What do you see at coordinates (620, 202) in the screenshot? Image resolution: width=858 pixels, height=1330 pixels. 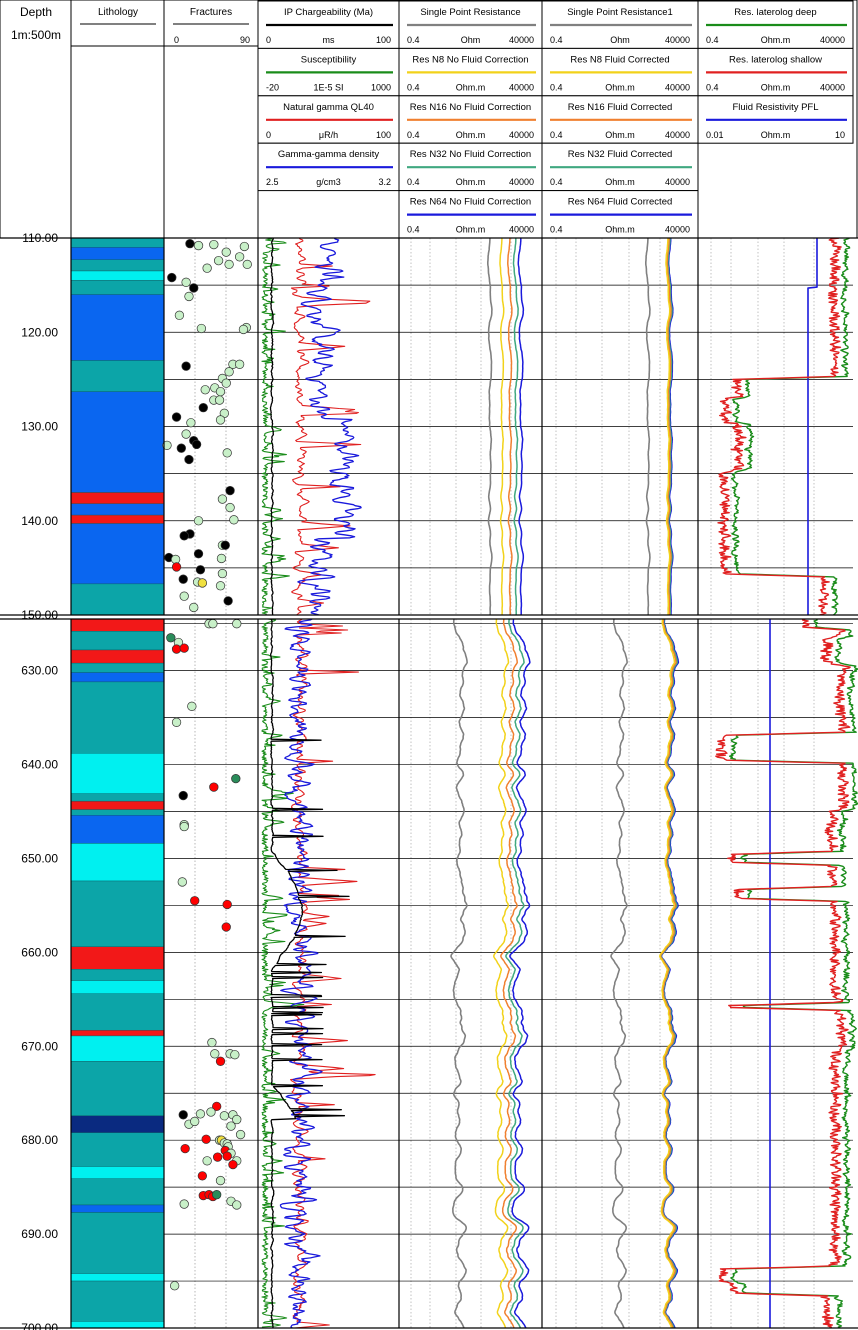 I see `curve-name: Res N64 Fluid Corrected` at bounding box center [620, 202].